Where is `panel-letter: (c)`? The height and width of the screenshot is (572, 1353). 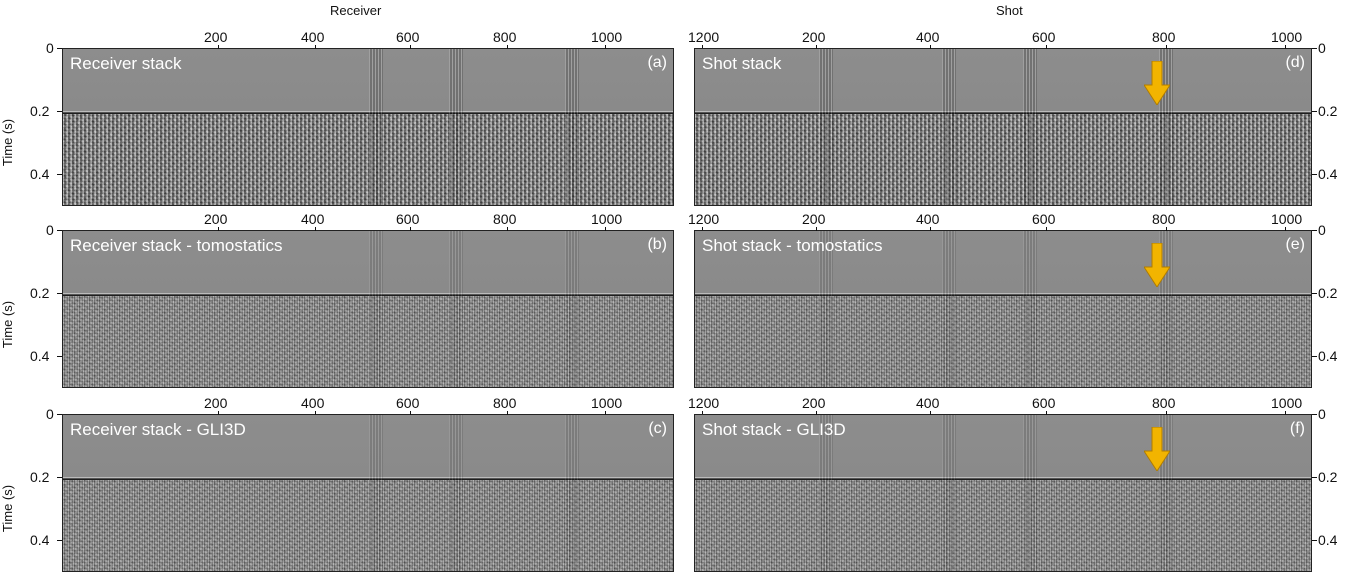
panel-letter: (c) is located at coordinates (657, 428).